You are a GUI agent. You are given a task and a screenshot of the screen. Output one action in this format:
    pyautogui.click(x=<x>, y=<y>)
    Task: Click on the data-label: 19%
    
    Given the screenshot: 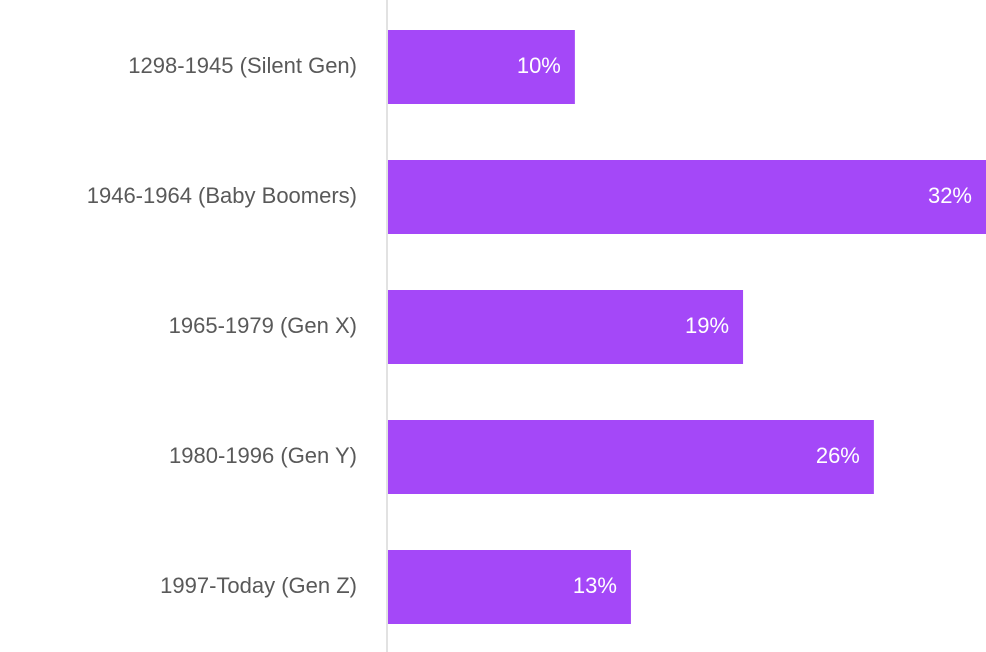 What is the action you would take?
    pyautogui.click(x=707, y=325)
    